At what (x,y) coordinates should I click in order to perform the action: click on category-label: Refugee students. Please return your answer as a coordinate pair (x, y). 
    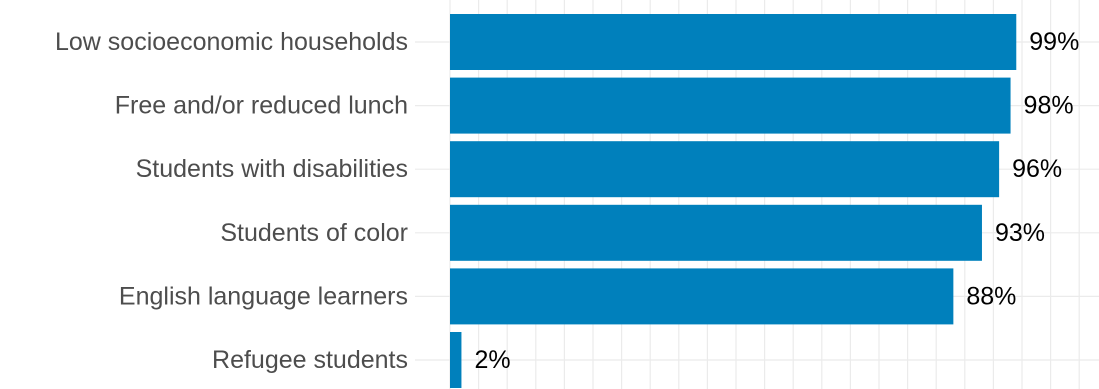
    Looking at the image, I should click on (310, 360).